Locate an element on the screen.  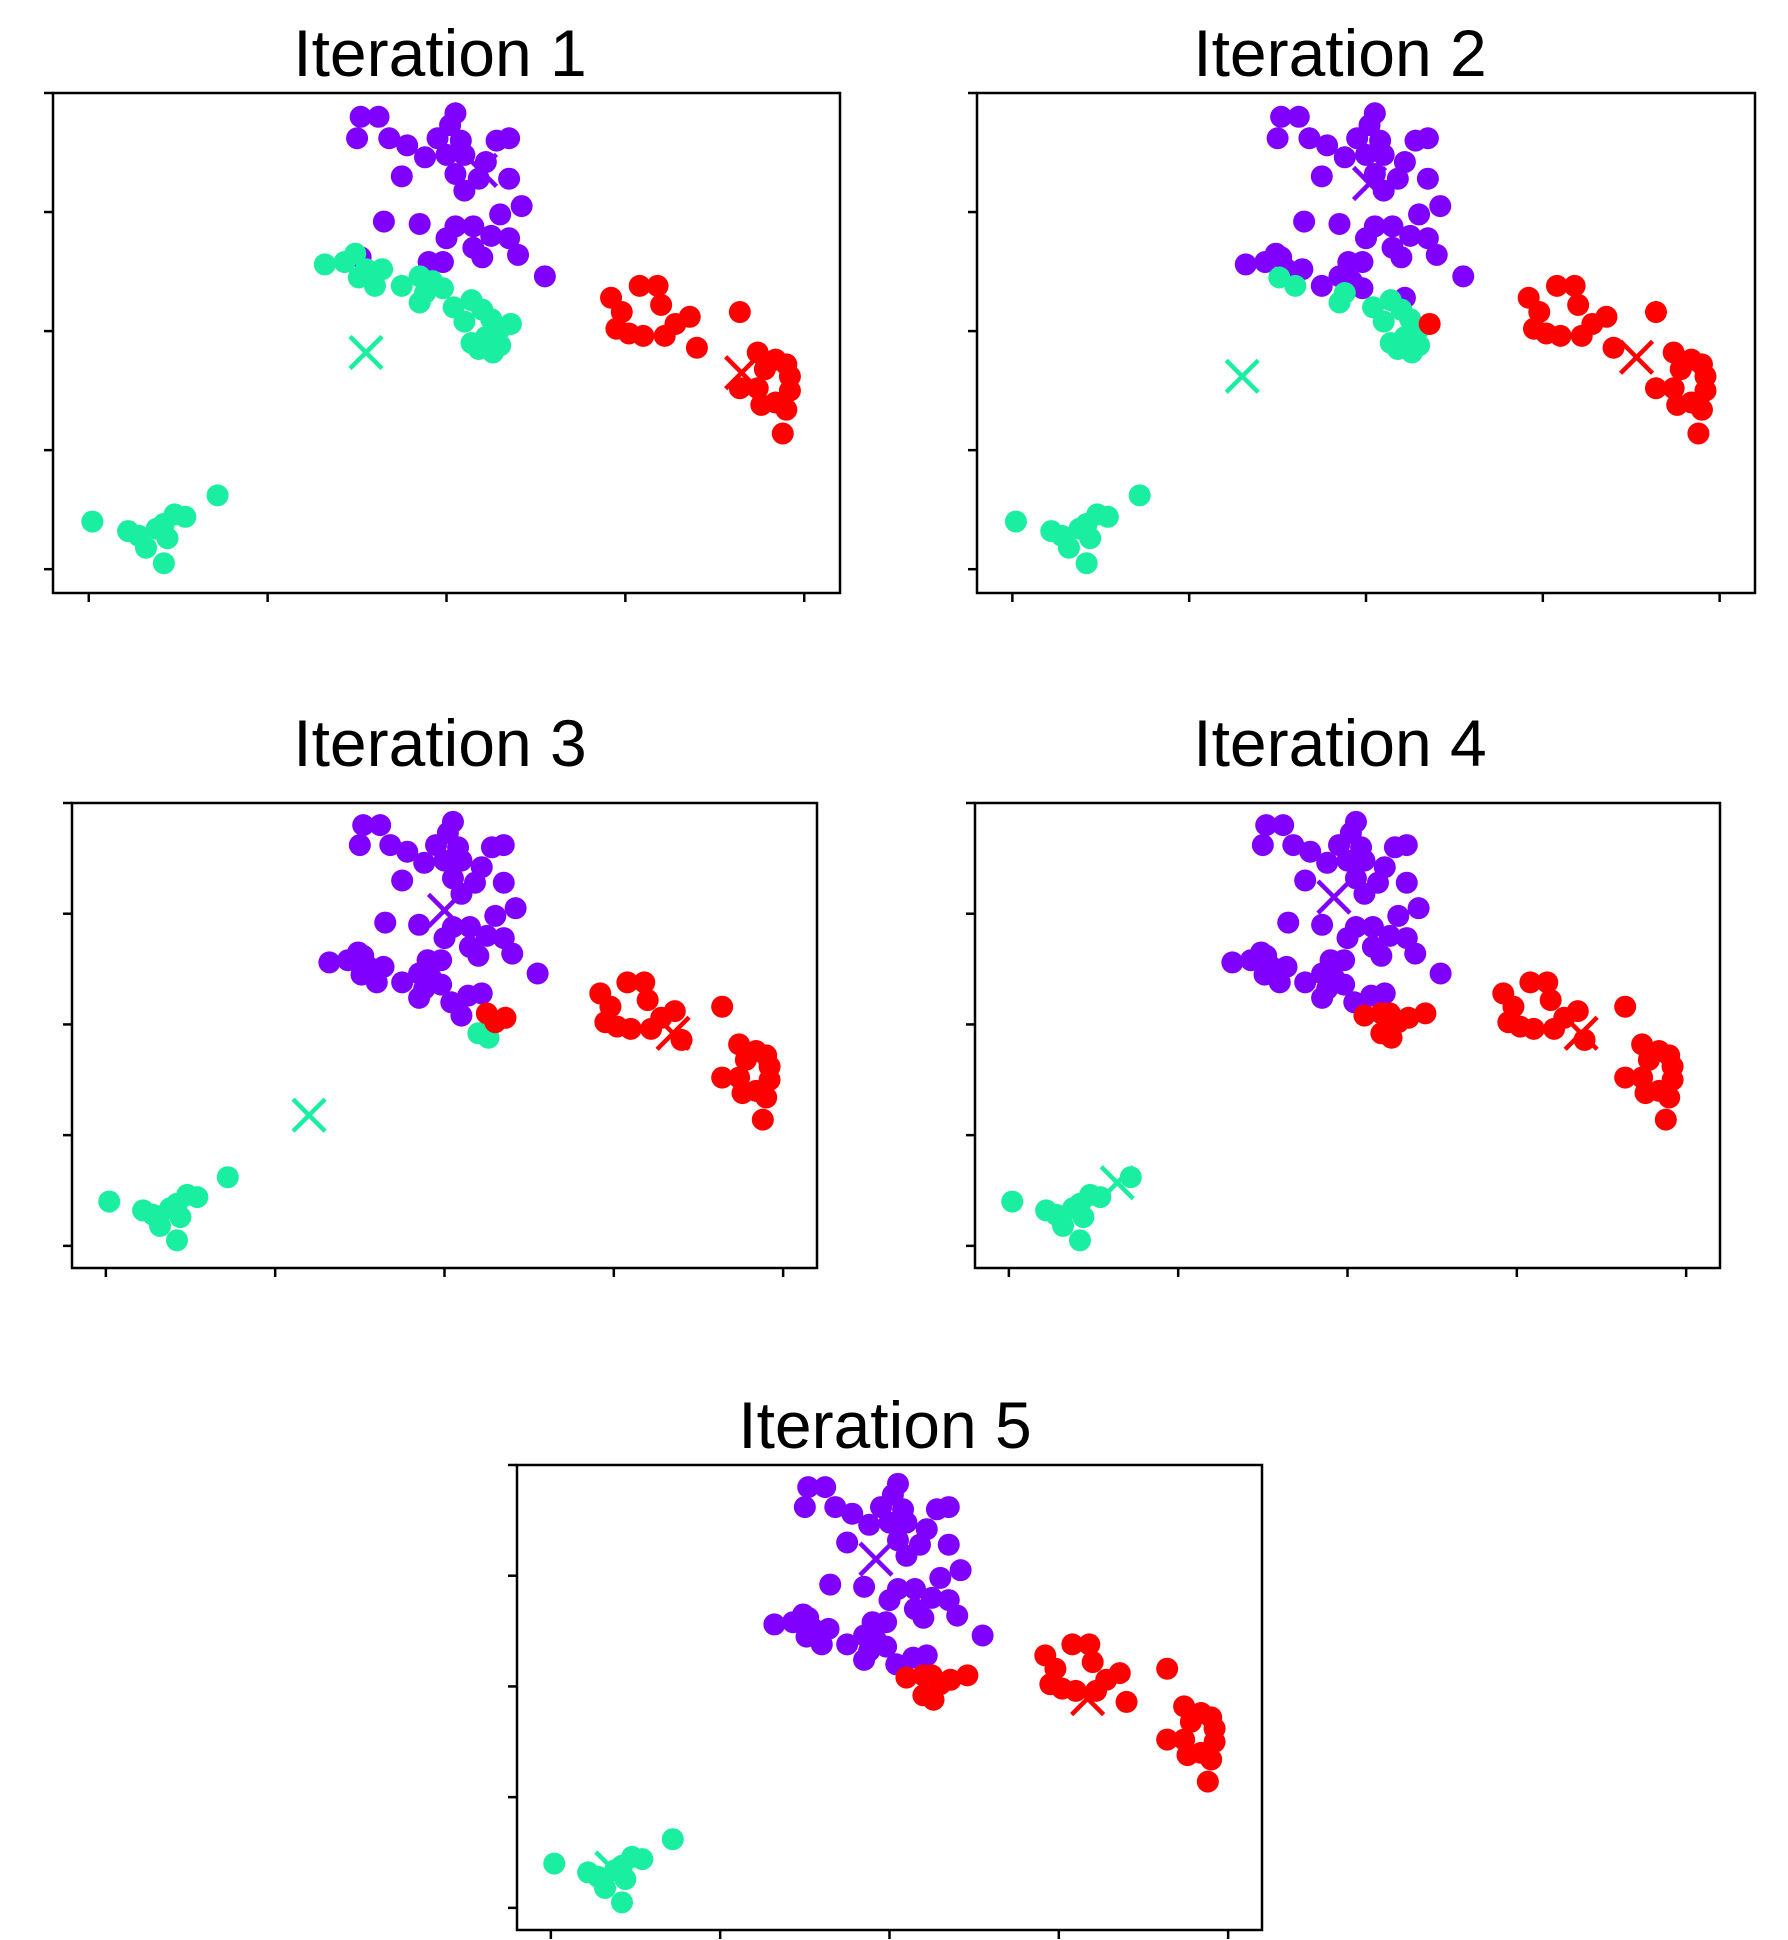
series-cluster_c is located at coordinates (700, 359).